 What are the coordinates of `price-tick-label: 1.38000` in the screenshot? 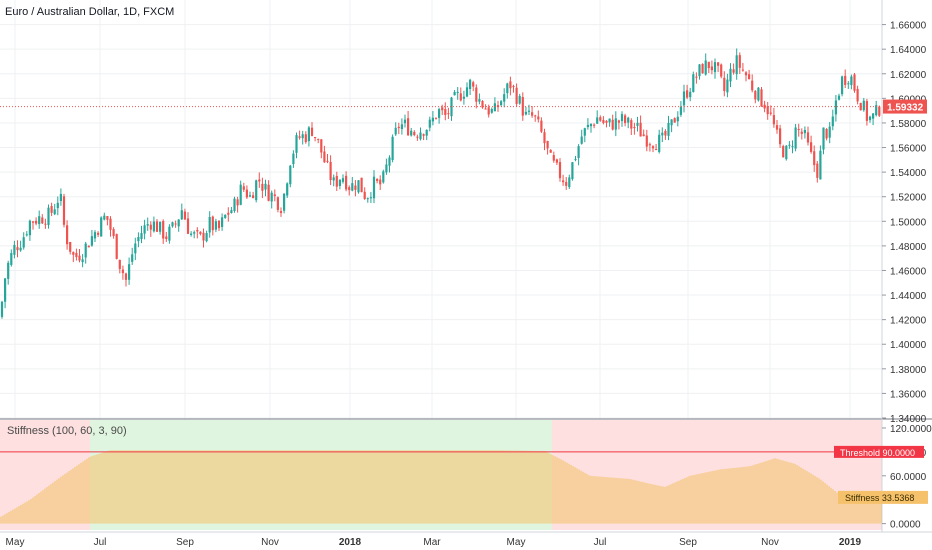 It's located at (908, 370).